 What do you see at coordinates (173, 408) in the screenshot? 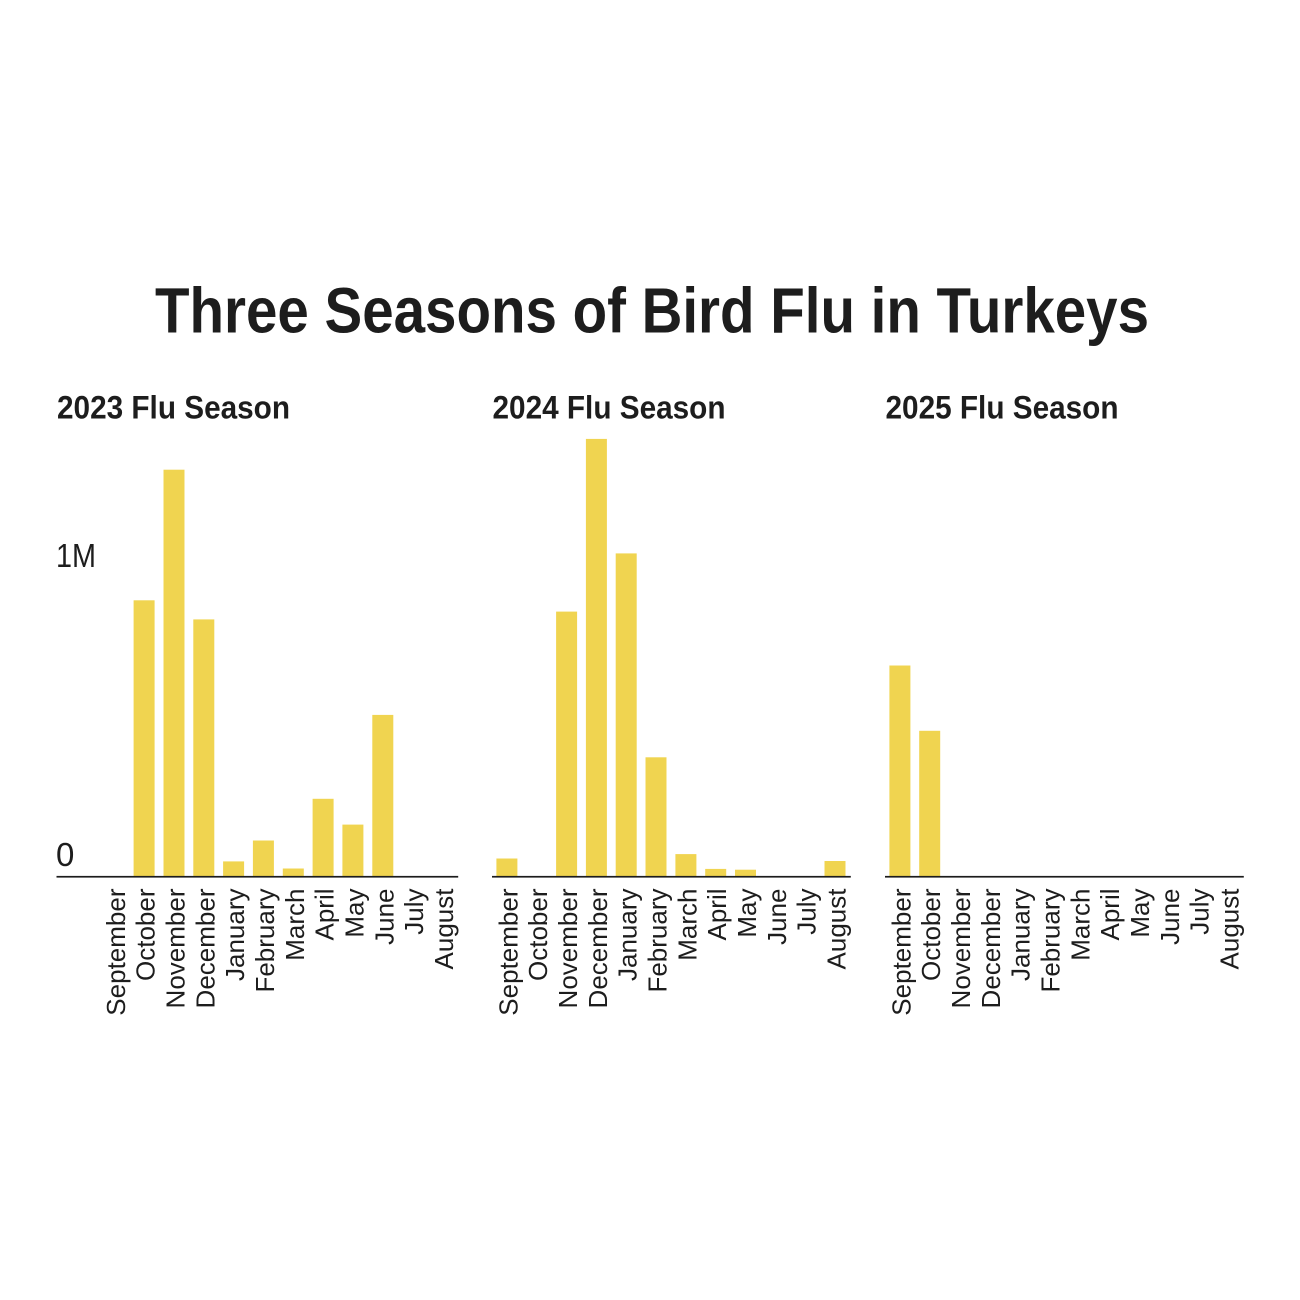
I see `svg-text: 2023 Flu Season` at bounding box center [173, 408].